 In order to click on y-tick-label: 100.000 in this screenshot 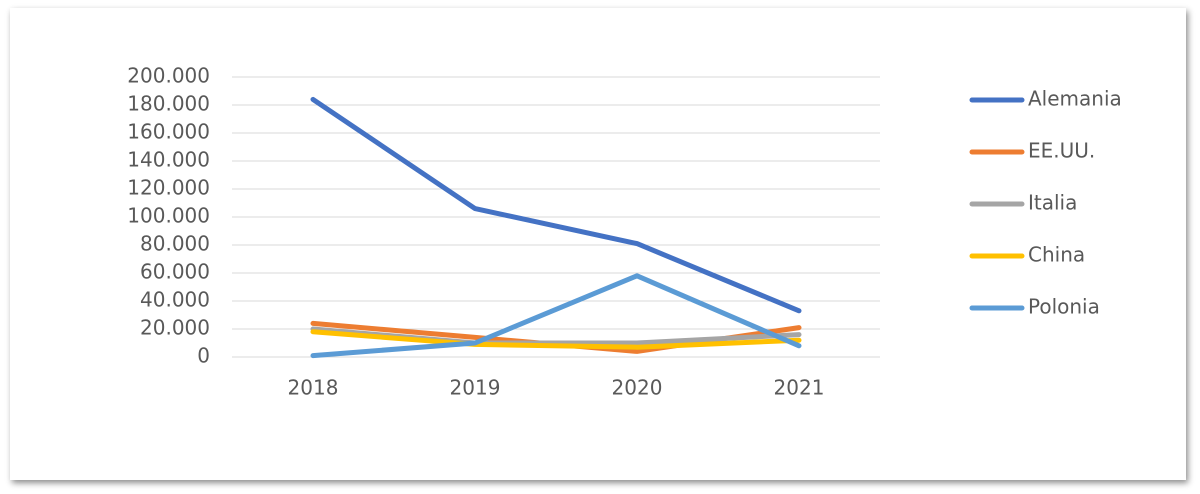, I will do `click(168, 216)`.